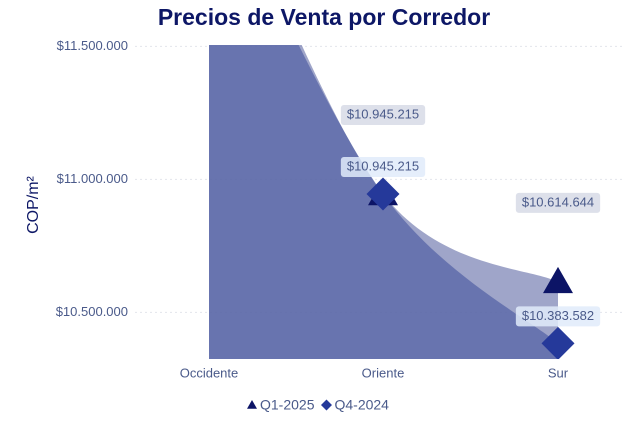 Image resolution: width=627 pixels, height=430 pixels. I want to click on legend-item: Q1-2025, so click(281, 405).